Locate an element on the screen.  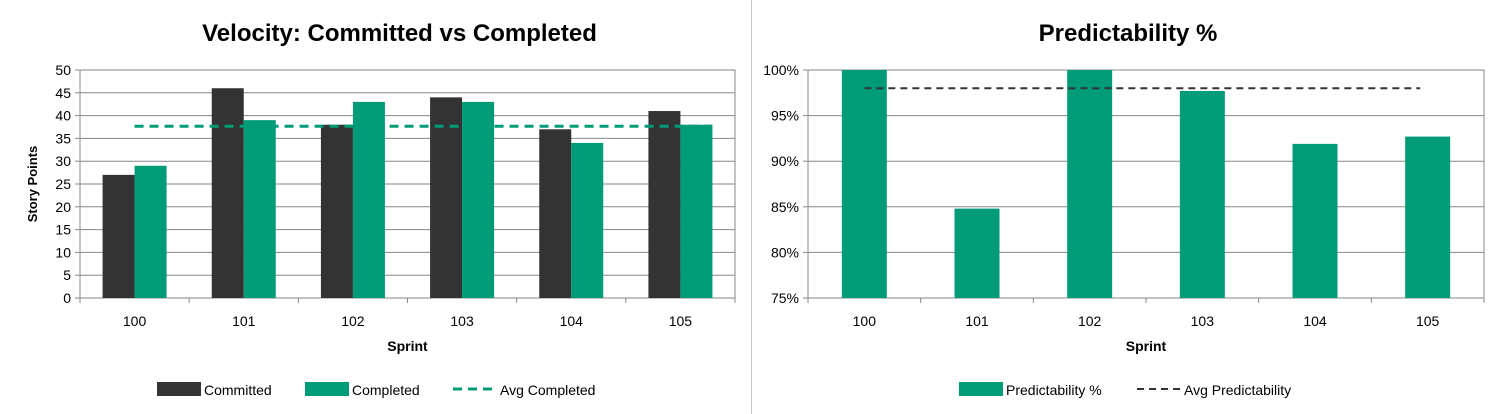
legend-label: Committed is located at coordinates (238, 390).